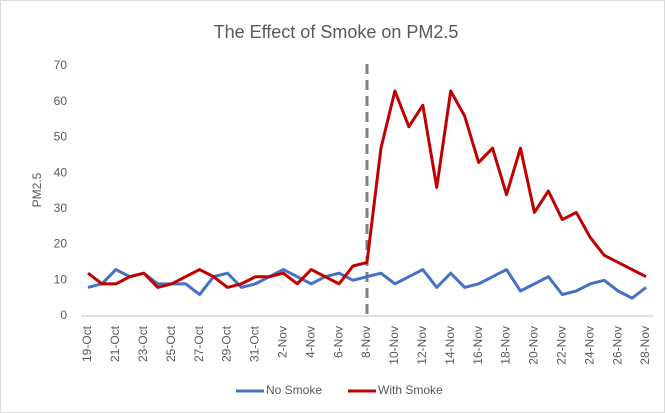 This screenshot has width=665, height=413. Describe the element at coordinates (61, 101) in the screenshot. I see `y-tick-label: 60` at that location.